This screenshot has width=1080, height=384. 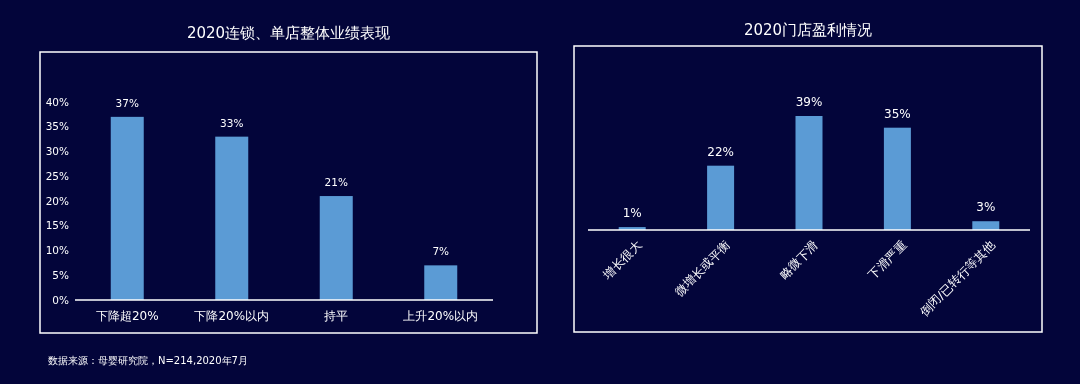 I want to click on y-tick-label: 15%, so click(x=57, y=225).